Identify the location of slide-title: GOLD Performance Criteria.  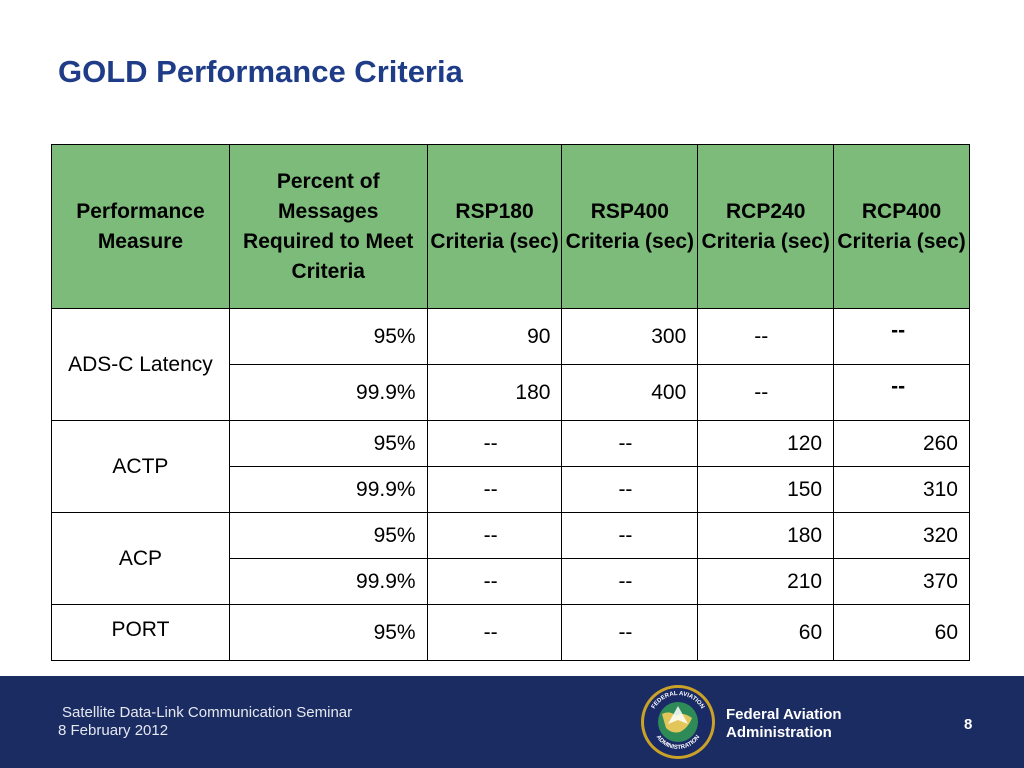
(260, 71).